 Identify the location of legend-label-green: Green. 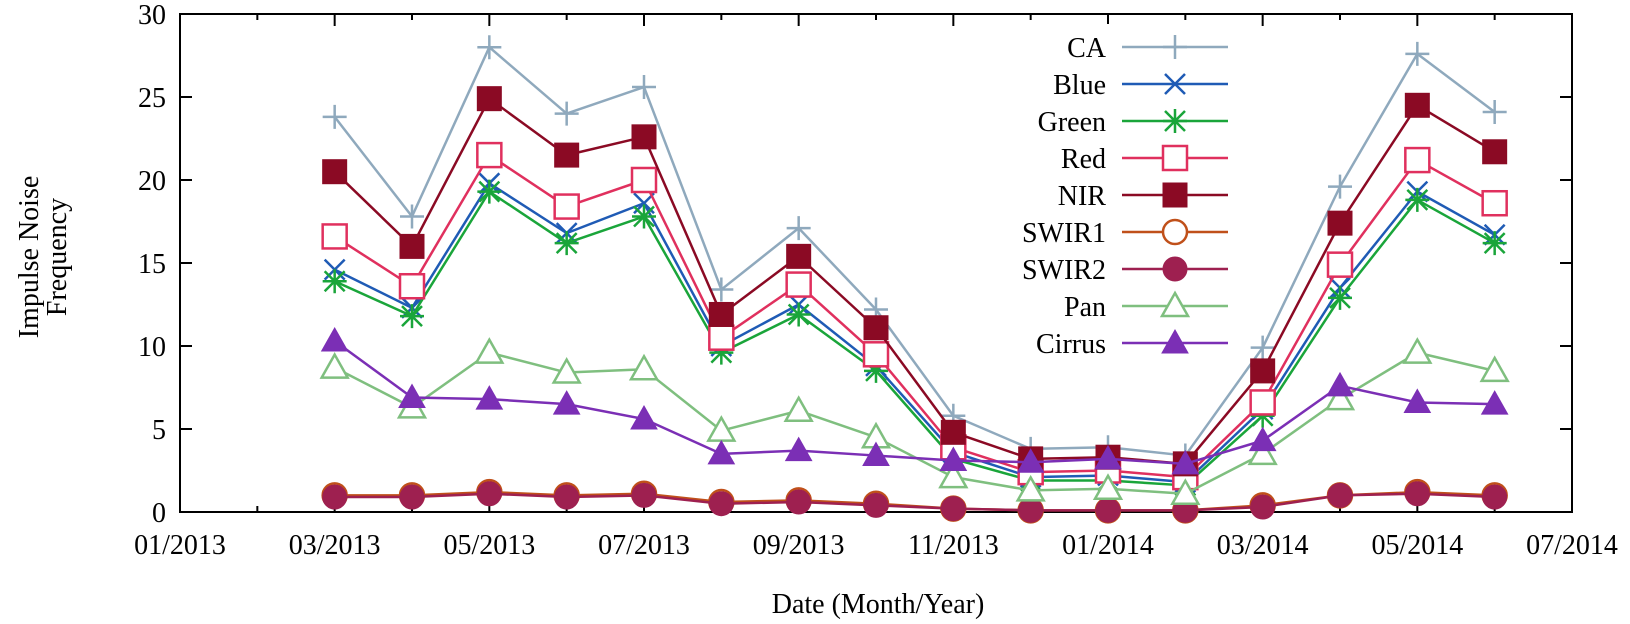
(1072, 122).